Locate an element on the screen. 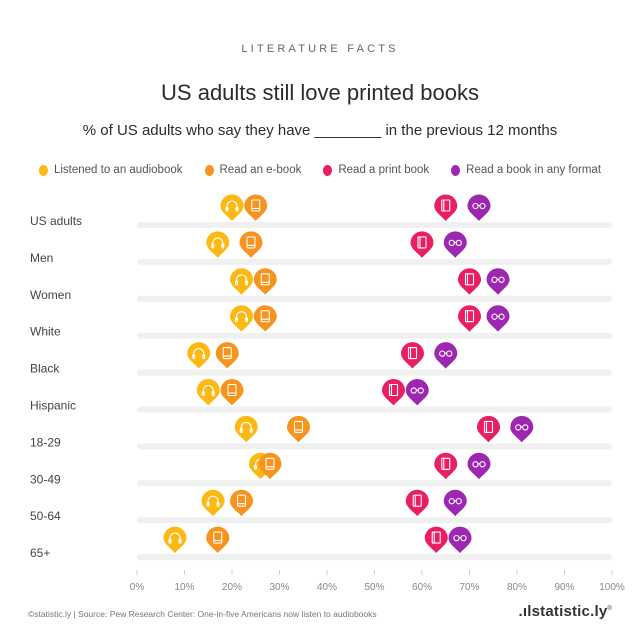  x-tick-label: 0% is located at coordinates (137, 587).